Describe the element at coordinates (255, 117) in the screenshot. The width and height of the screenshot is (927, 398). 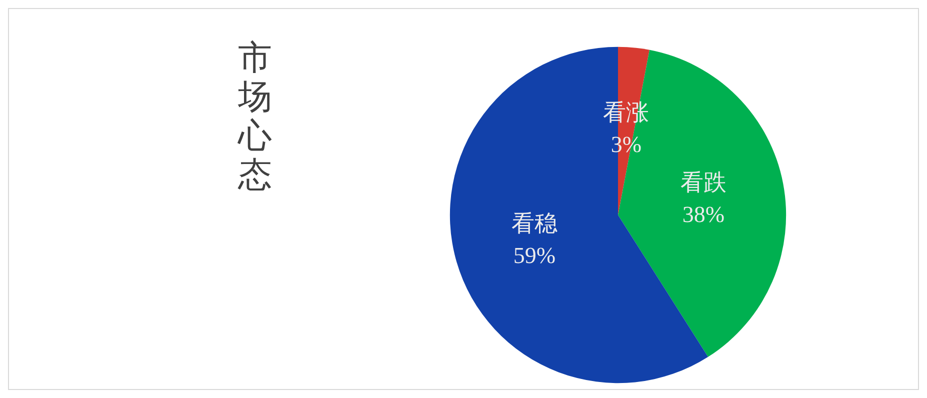
I see `text: 市场心态` at that location.